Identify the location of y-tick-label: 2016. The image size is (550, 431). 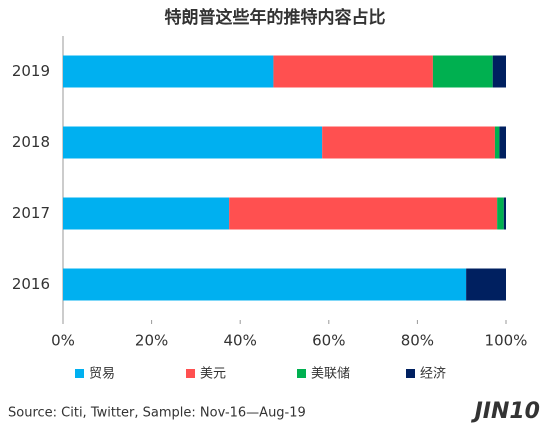
(31, 284).